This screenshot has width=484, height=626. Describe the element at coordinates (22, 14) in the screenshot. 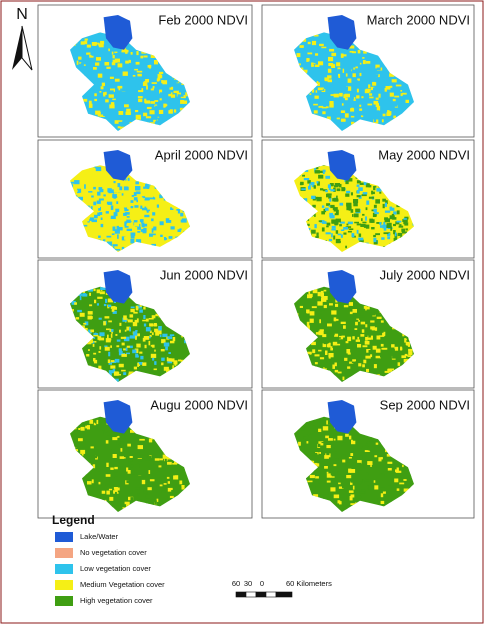

I see `north-label: N` at that location.